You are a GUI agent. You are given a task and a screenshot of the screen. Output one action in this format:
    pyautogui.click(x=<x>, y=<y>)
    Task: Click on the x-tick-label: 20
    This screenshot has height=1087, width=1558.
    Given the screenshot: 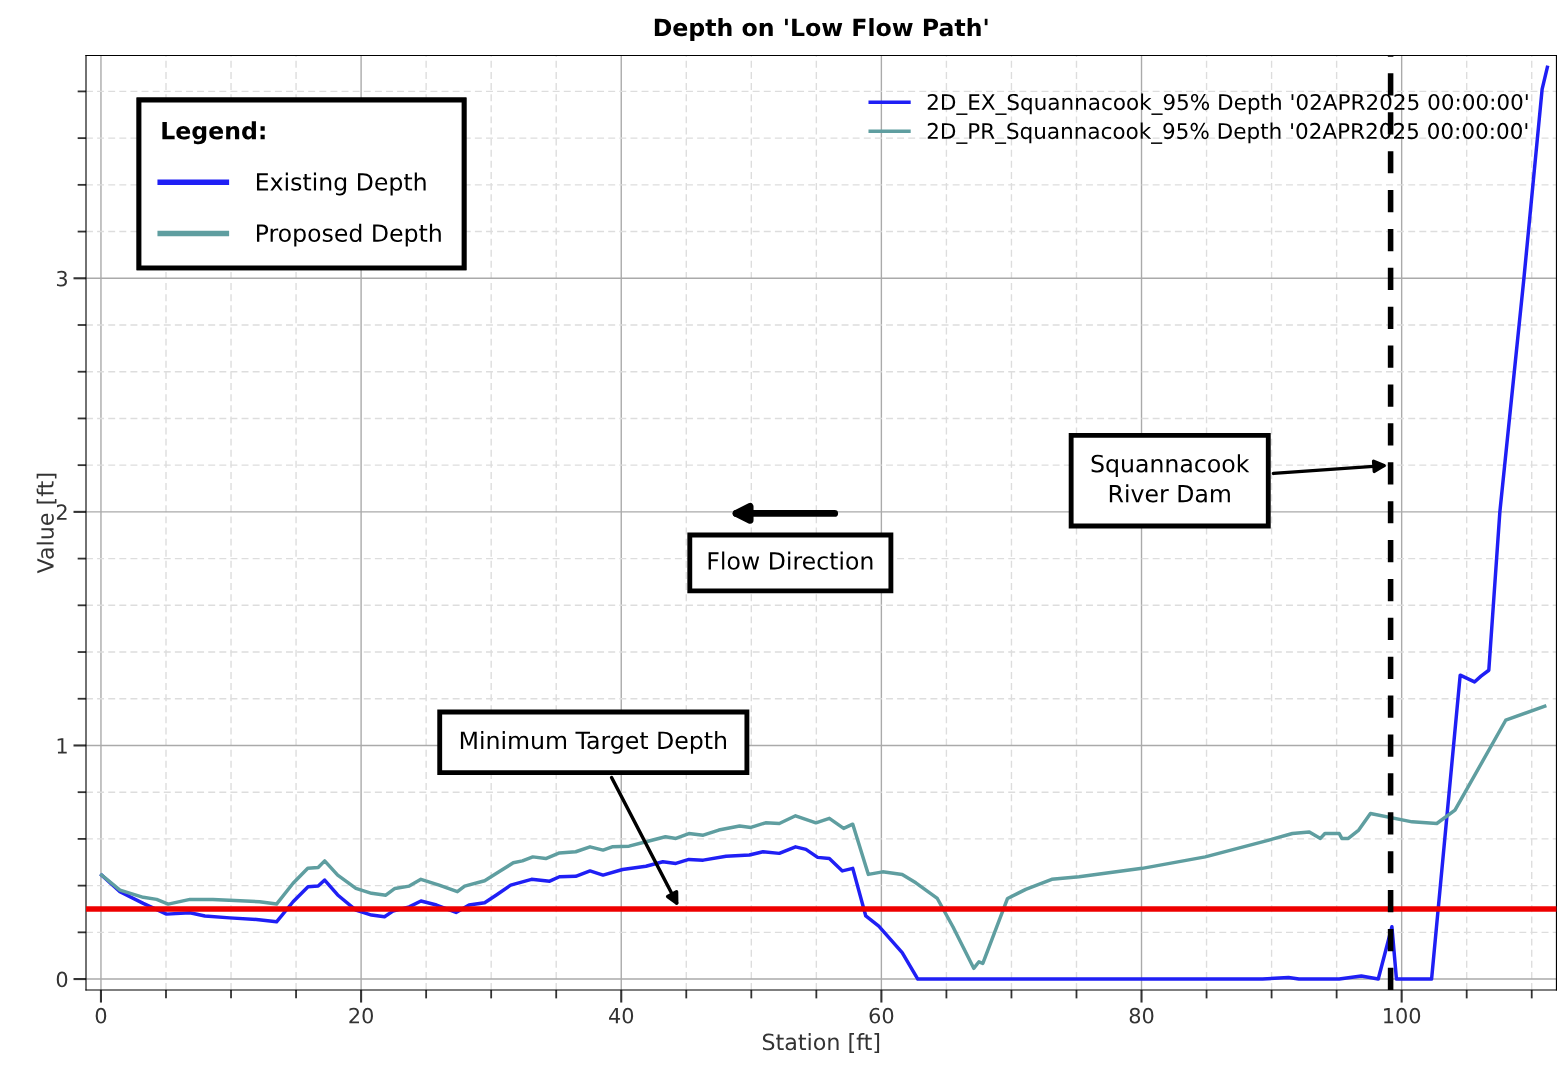 What is the action you would take?
    pyautogui.click(x=361, y=1015)
    